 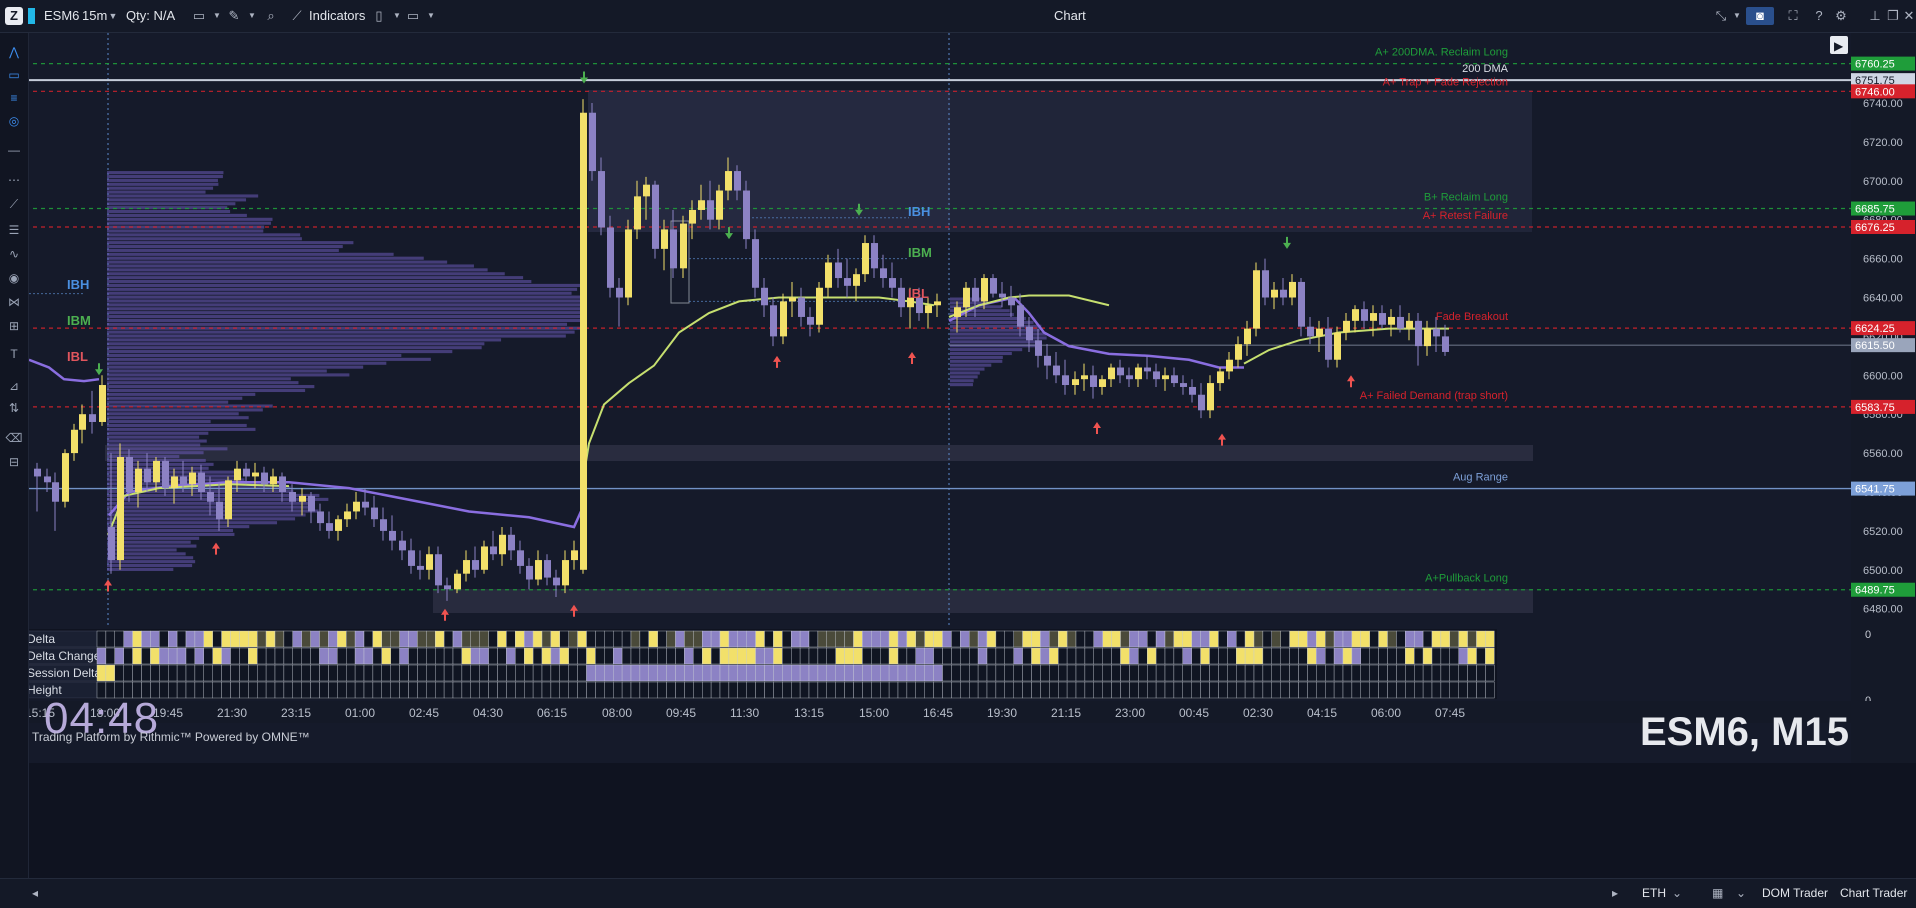 I want to click on qty-field: Qty: N/A, so click(x=151, y=15).